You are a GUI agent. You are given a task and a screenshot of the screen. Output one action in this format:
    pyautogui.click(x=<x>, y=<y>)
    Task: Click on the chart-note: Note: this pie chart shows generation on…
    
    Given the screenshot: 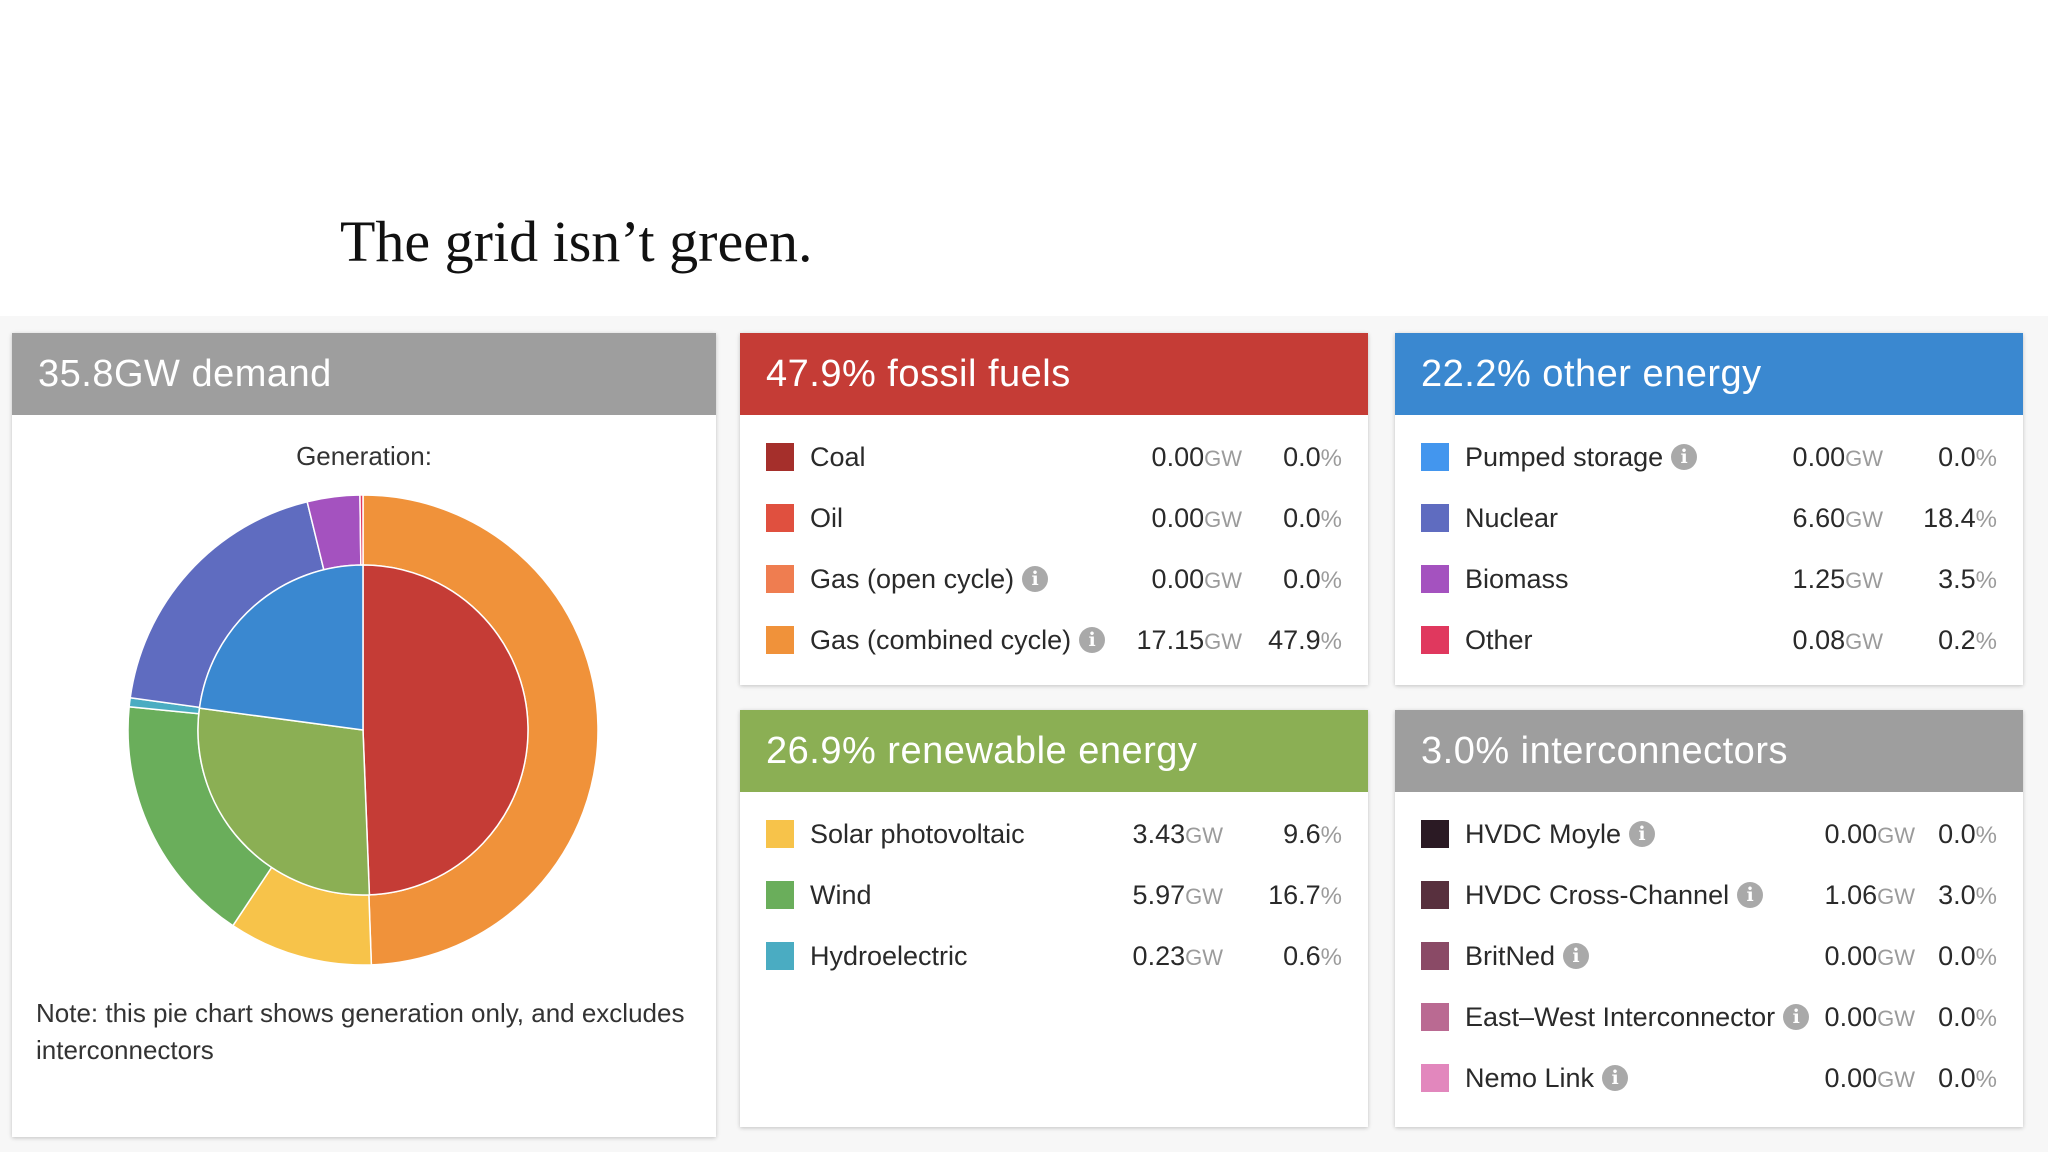 What is the action you would take?
    pyautogui.click(x=360, y=1031)
    